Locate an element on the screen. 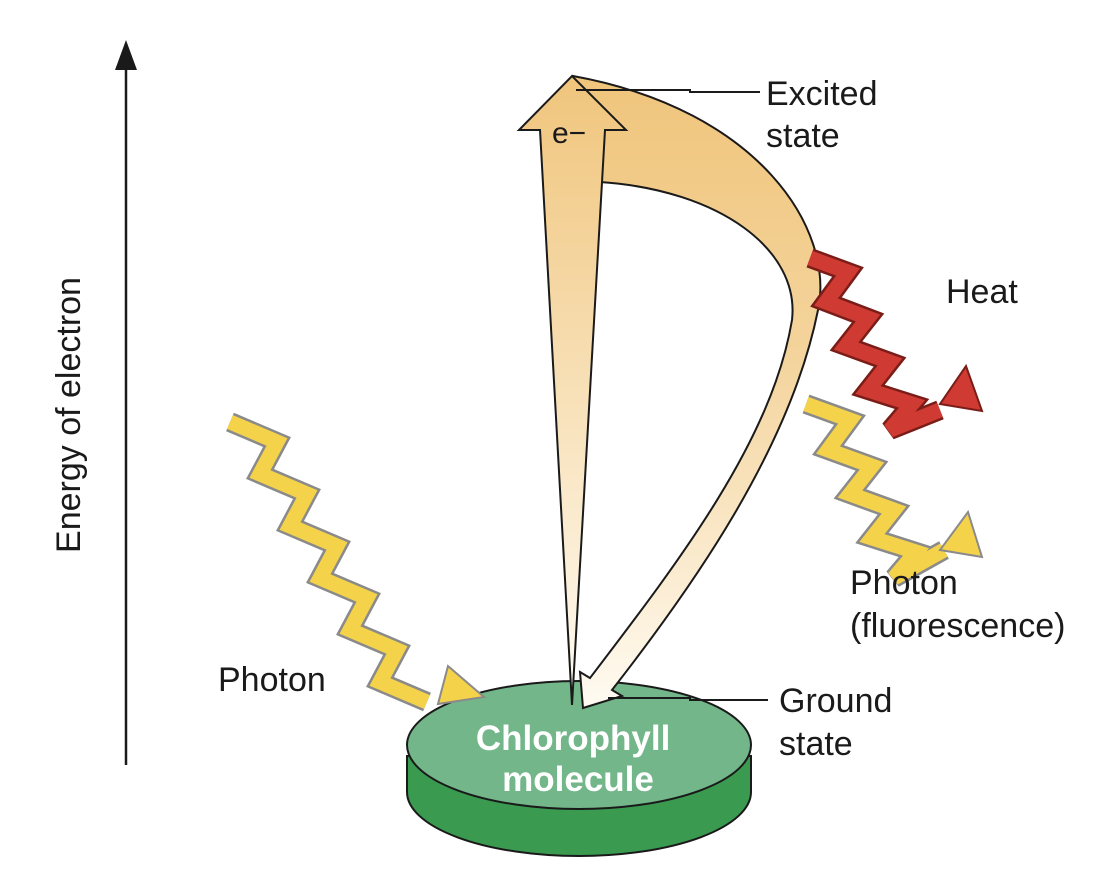 The width and height of the screenshot is (1104, 886). chlorophyll-disk is located at coordinates (579, 768).